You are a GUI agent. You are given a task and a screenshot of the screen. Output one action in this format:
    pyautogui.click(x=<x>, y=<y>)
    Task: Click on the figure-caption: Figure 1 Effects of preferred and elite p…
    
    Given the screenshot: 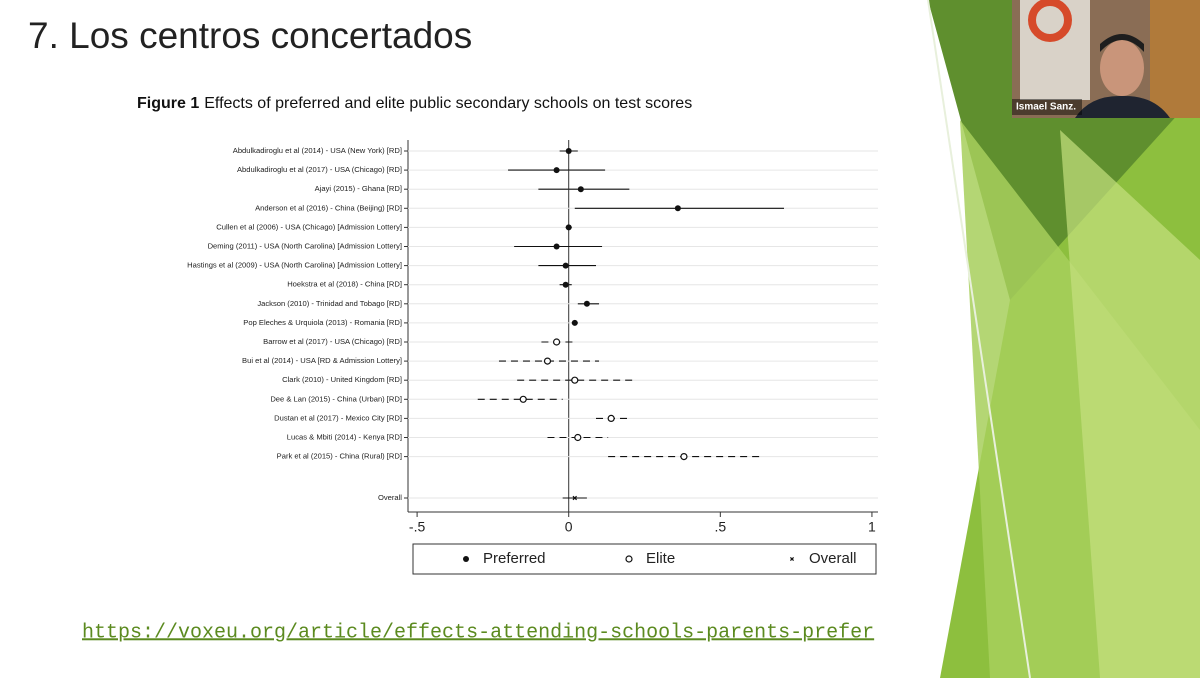 What is the action you would take?
    pyautogui.click(x=414, y=103)
    